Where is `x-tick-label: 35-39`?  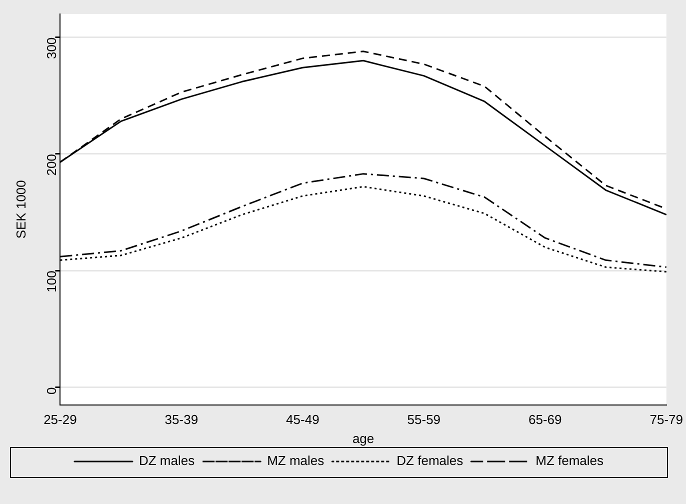
x-tick-label: 35-39 is located at coordinates (181, 420).